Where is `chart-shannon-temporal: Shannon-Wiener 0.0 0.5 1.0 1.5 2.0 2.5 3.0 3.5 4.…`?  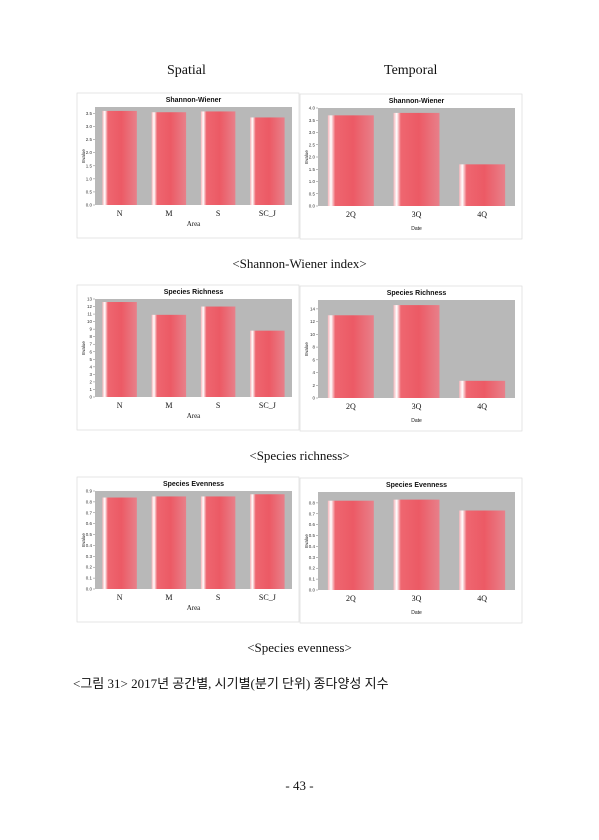 chart-shannon-temporal: Shannon-Wiener 0.0 0.5 1.0 1.5 2.0 2.5 3.0 3.5 4.… is located at coordinates (411, 166).